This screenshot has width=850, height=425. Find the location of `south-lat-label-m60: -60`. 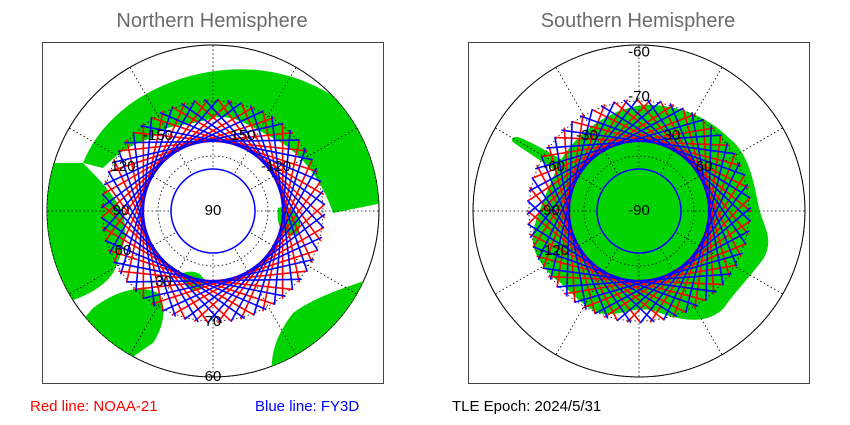

south-lat-label-m60: -60 is located at coordinates (639, 51).